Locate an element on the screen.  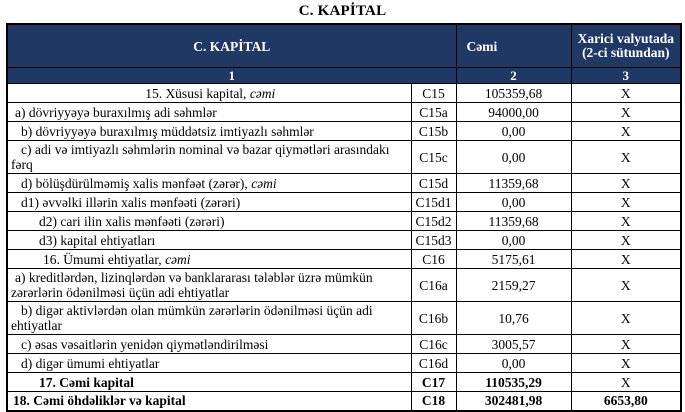
row-code: C15d1 is located at coordinates (433, 202).